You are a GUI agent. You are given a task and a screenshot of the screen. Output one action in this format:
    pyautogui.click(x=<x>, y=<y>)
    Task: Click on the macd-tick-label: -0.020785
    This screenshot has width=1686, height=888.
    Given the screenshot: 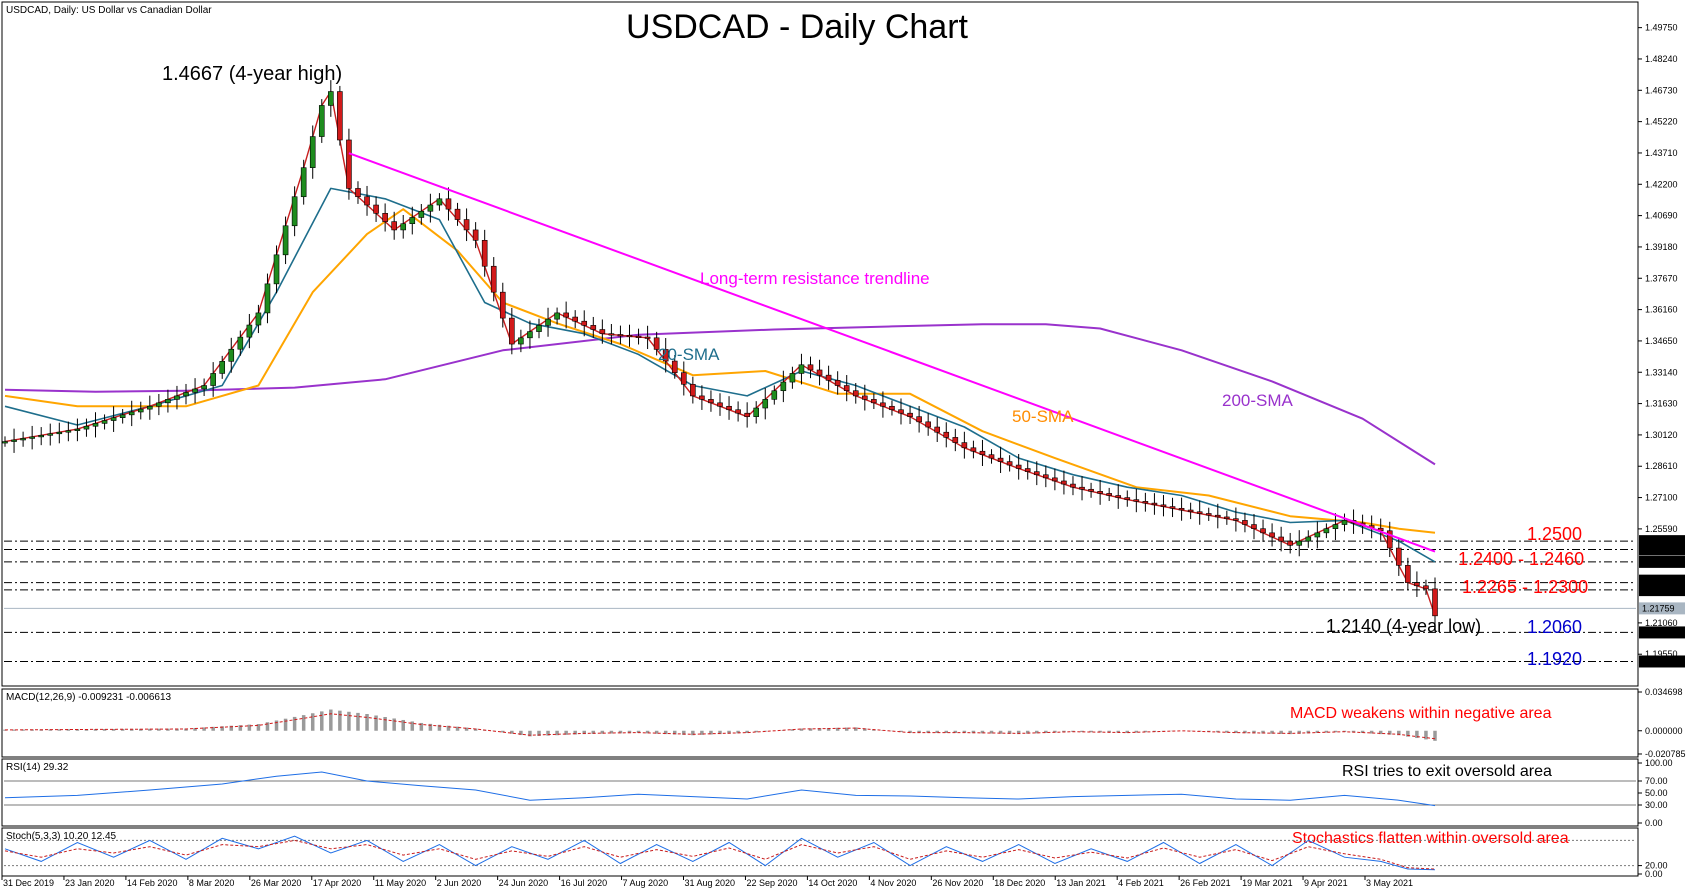 What is the action you would take?
    pyautogui.click(x=1665, y=754)
    